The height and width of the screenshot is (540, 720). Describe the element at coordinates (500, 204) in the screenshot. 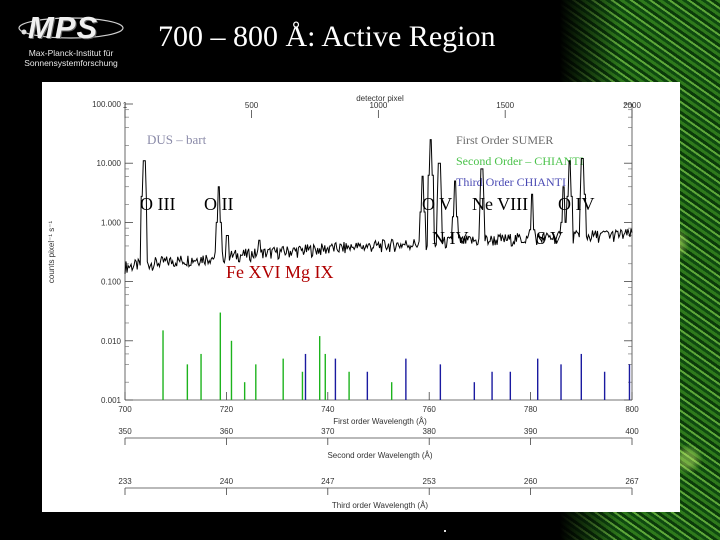

I see `annotation-ne-viii: Ne VIII` at that location.